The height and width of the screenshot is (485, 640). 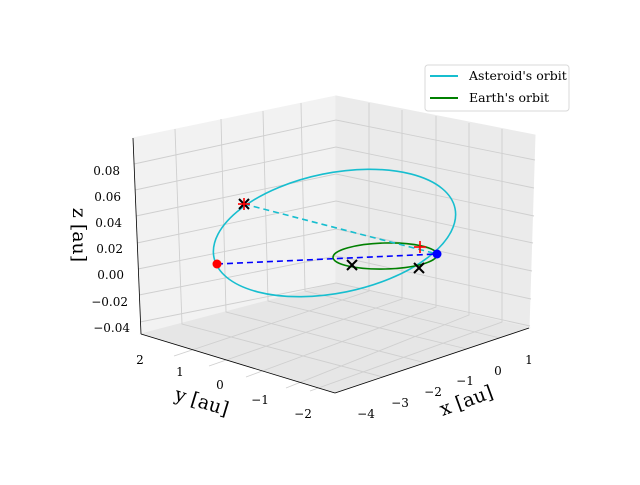 I want to click on x-tick-label: 0, so click(x=498, y=371).